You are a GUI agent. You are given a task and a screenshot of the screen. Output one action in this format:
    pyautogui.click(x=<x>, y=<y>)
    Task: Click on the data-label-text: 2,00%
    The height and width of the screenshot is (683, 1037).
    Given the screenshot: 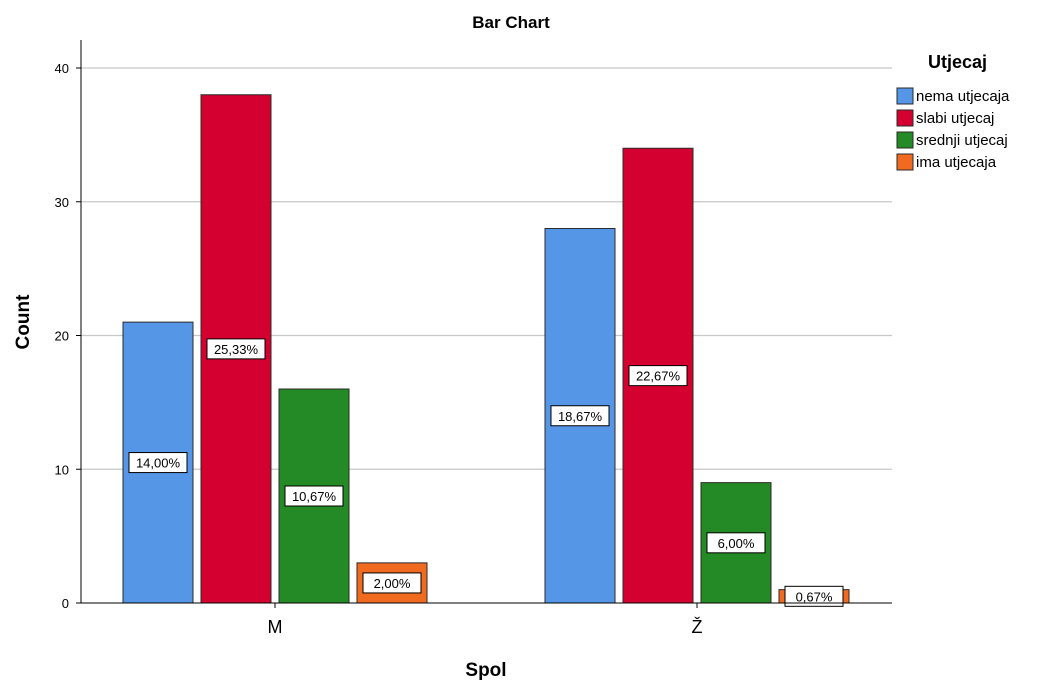 What is the action you would take?
    pyautogui.click(x=392, y=583)
    